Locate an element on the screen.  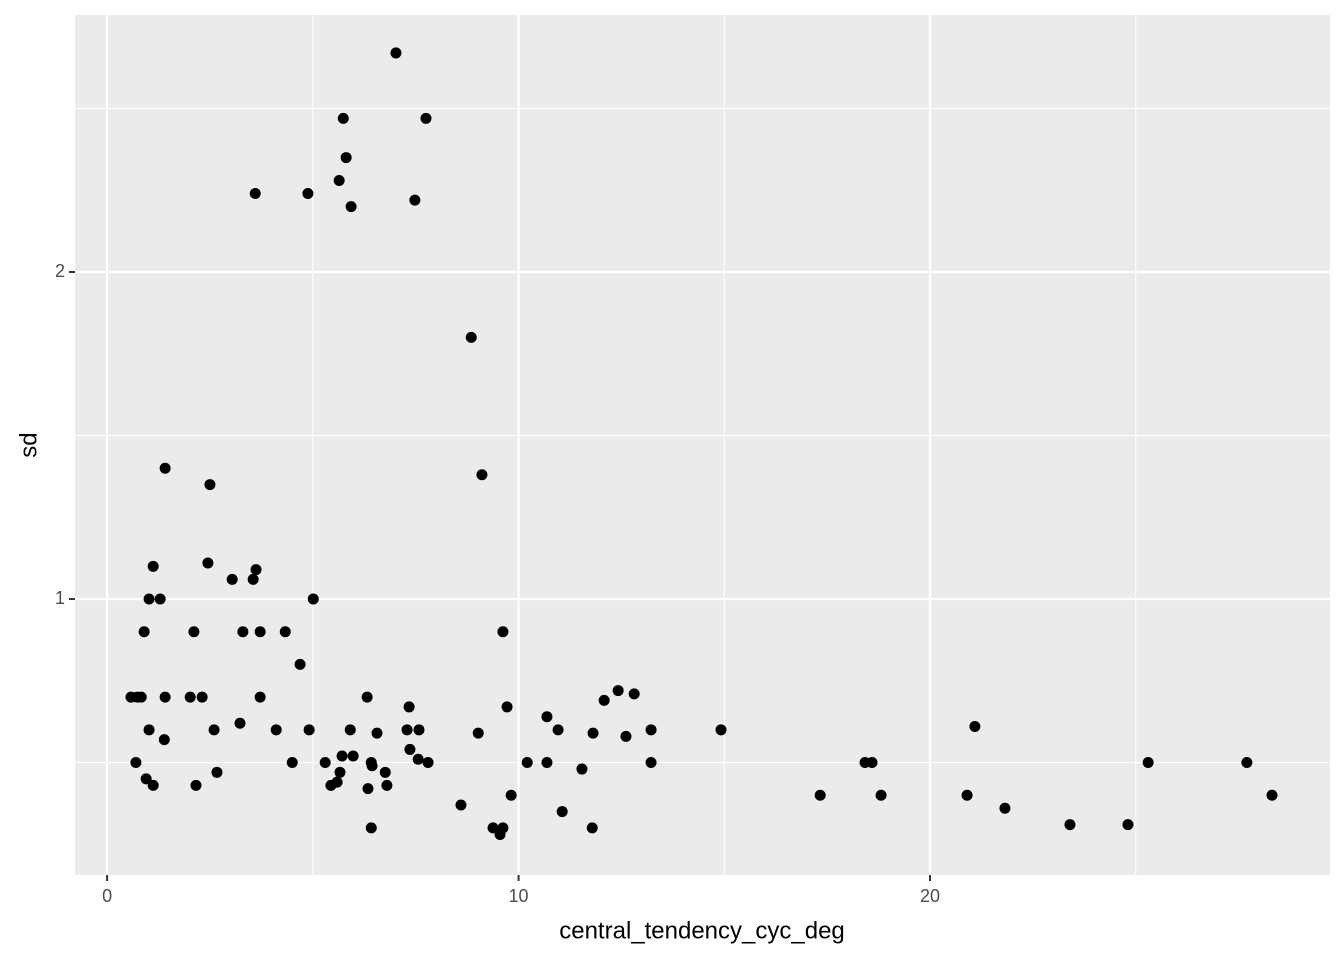
x-tick-label: 10 is located at coordinates (519, 896).